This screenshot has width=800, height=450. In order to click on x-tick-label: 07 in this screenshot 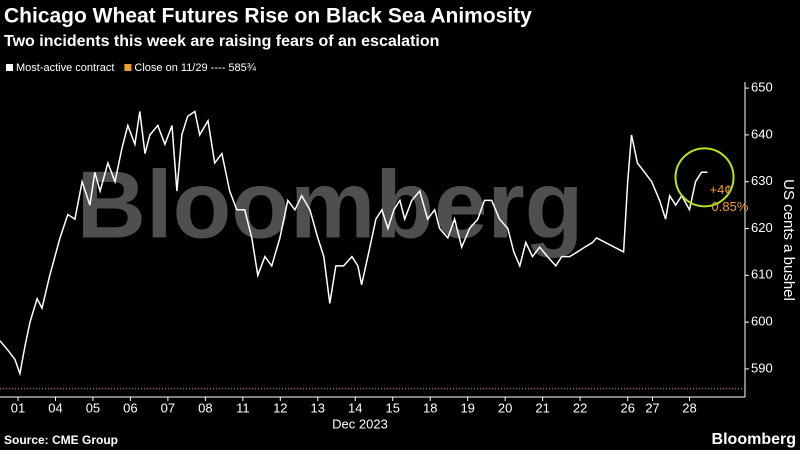, I will do `click(168, 407)`.